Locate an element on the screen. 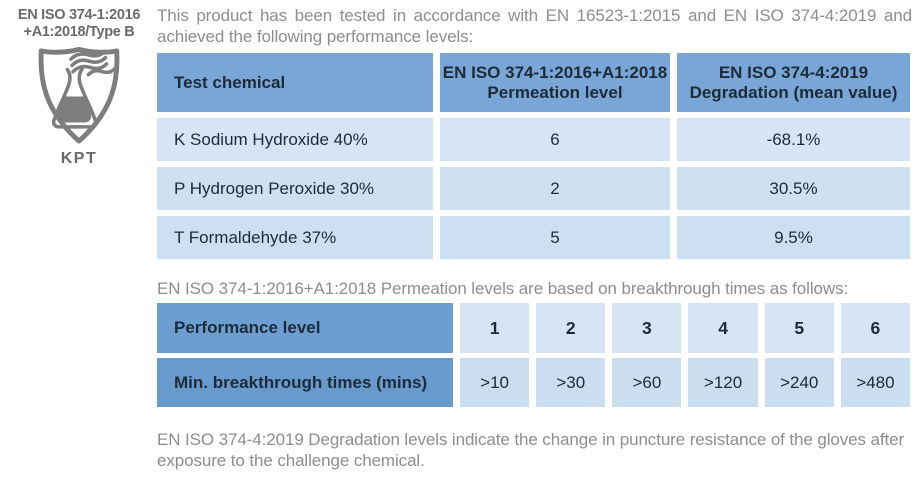 This screenshot has height=482, width=921. header-degradation-line1: EN ISO 374-4:2019 is located at coordinates (793, 72).